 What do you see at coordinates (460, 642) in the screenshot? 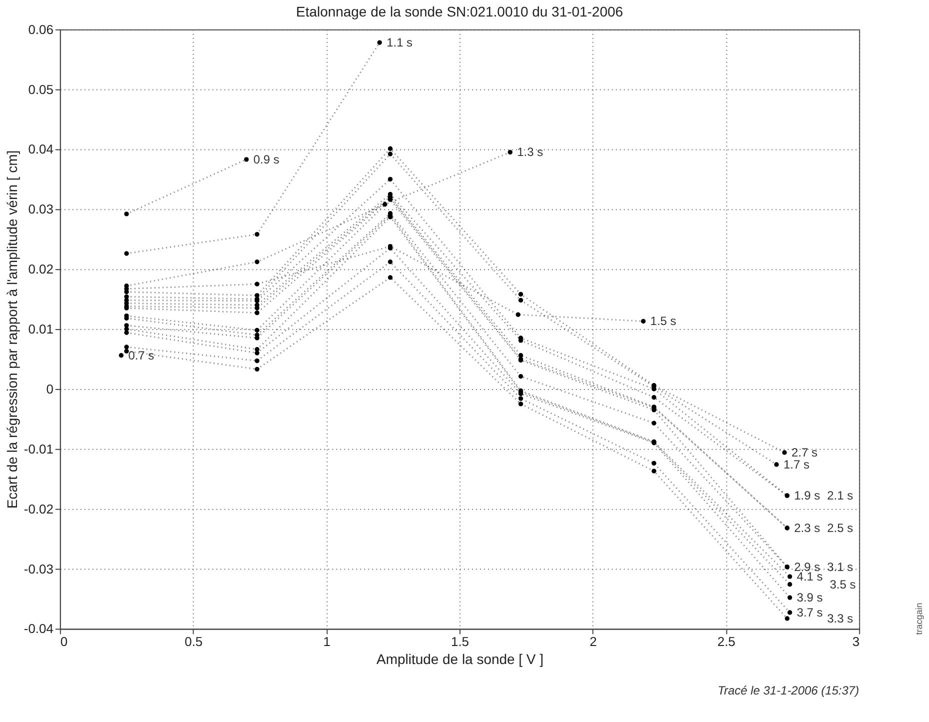
I see `x-tick-label: 1.5` at bounding box center [460, 642].